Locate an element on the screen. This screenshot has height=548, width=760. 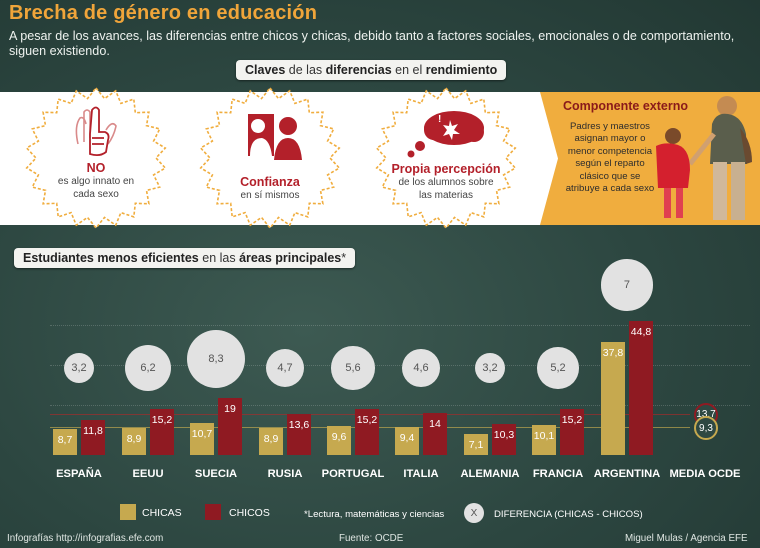
difference-bubble: 5,2 is located at coordinates (558, 368).